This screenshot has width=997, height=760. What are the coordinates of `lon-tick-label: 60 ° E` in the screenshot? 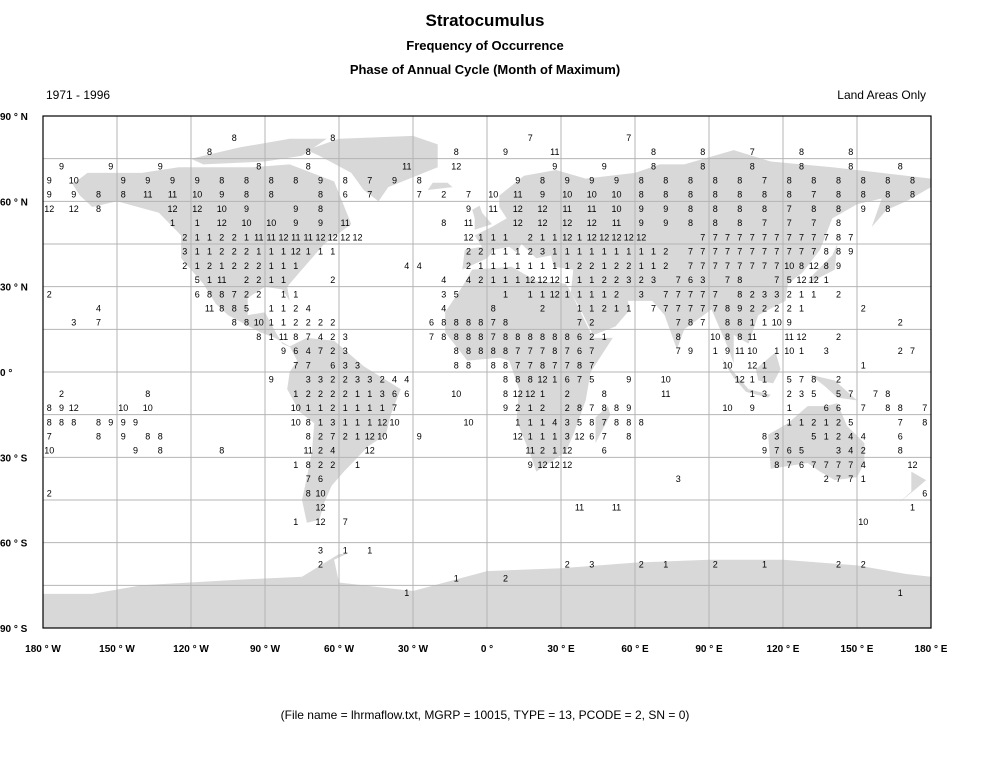 It's located at (635, 649).